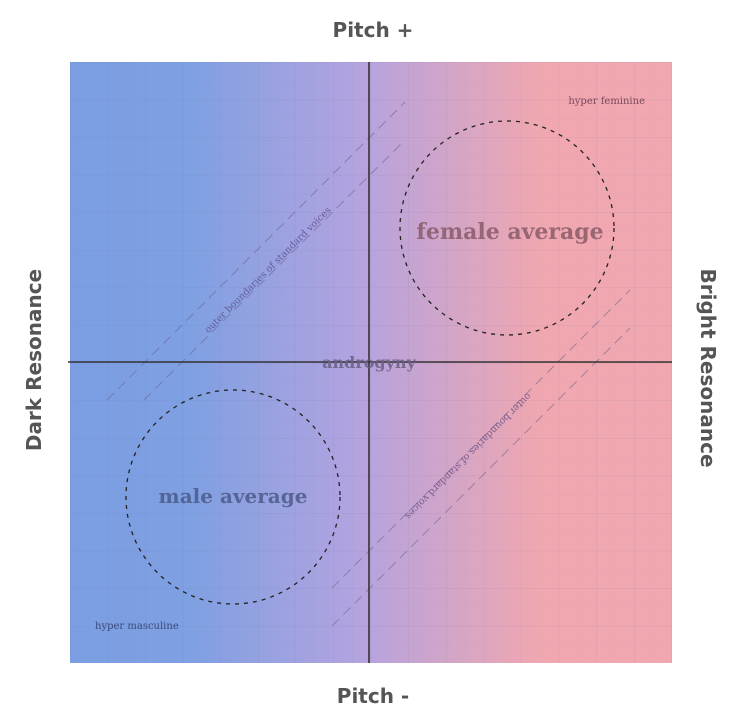  I want to click on female-average-circle, so click(507, 228).